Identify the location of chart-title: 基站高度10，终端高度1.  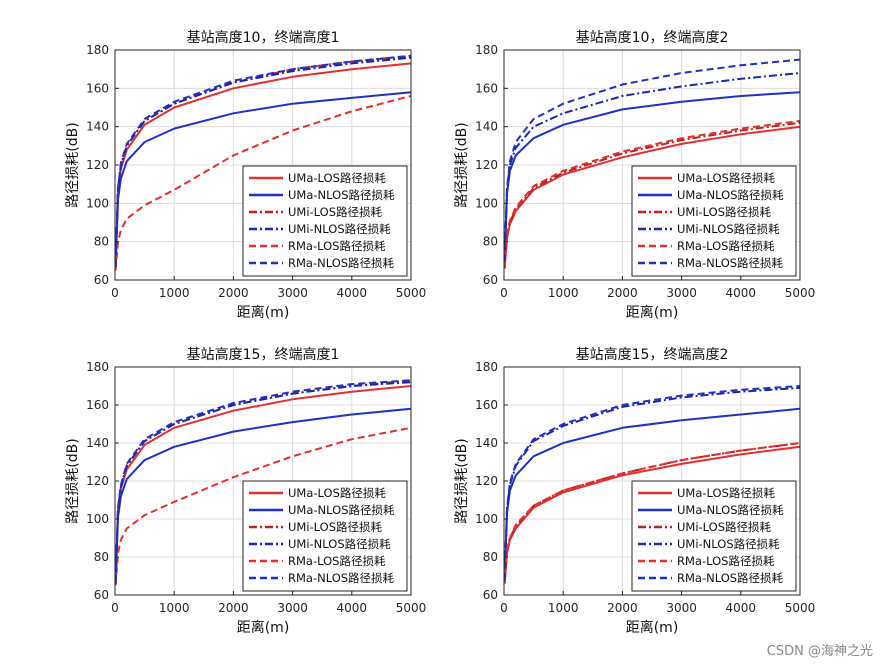
(263, 37).